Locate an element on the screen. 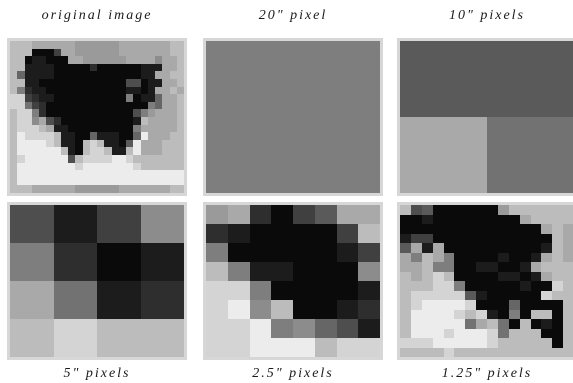  label-1-25-pixels: 1.25" pixels is located at coordinates (487, 373).